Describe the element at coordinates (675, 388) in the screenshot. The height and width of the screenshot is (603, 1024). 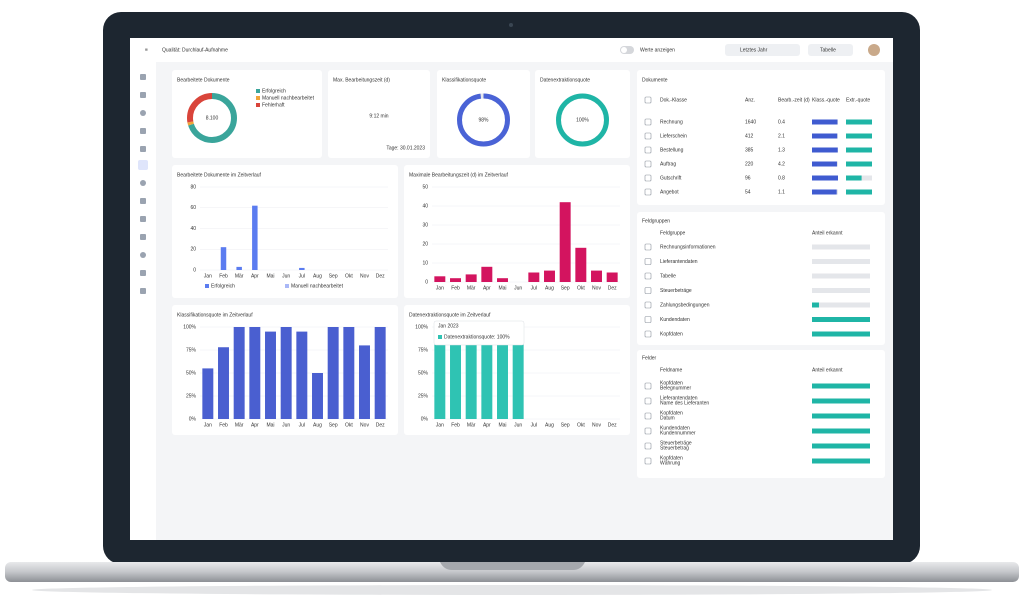
I see `row-name: Belegnummer` at that location.